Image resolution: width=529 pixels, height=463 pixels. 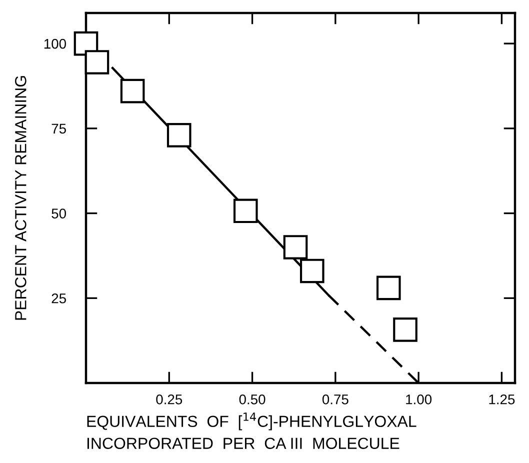 What do you see at coordinates (20, 198) in the screenshot?
I see `y-axis-title: PERCENT ACTIVITY REMAINING` at bounding box center [20, 198].